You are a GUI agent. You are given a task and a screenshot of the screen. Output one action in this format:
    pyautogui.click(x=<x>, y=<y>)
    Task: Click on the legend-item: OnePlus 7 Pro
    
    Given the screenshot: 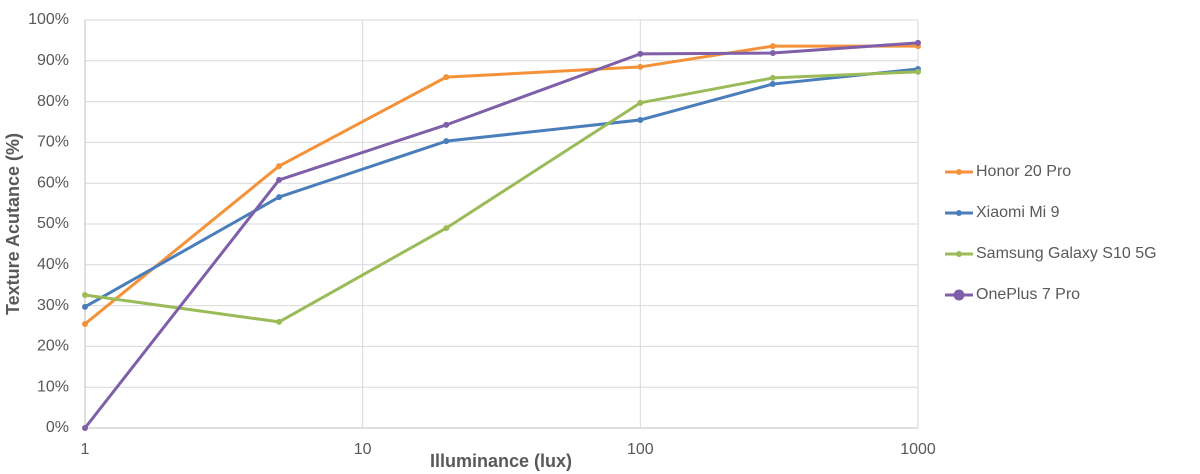 What is the action you would take?
    pyautogui.click(x=1012, y=294)
    